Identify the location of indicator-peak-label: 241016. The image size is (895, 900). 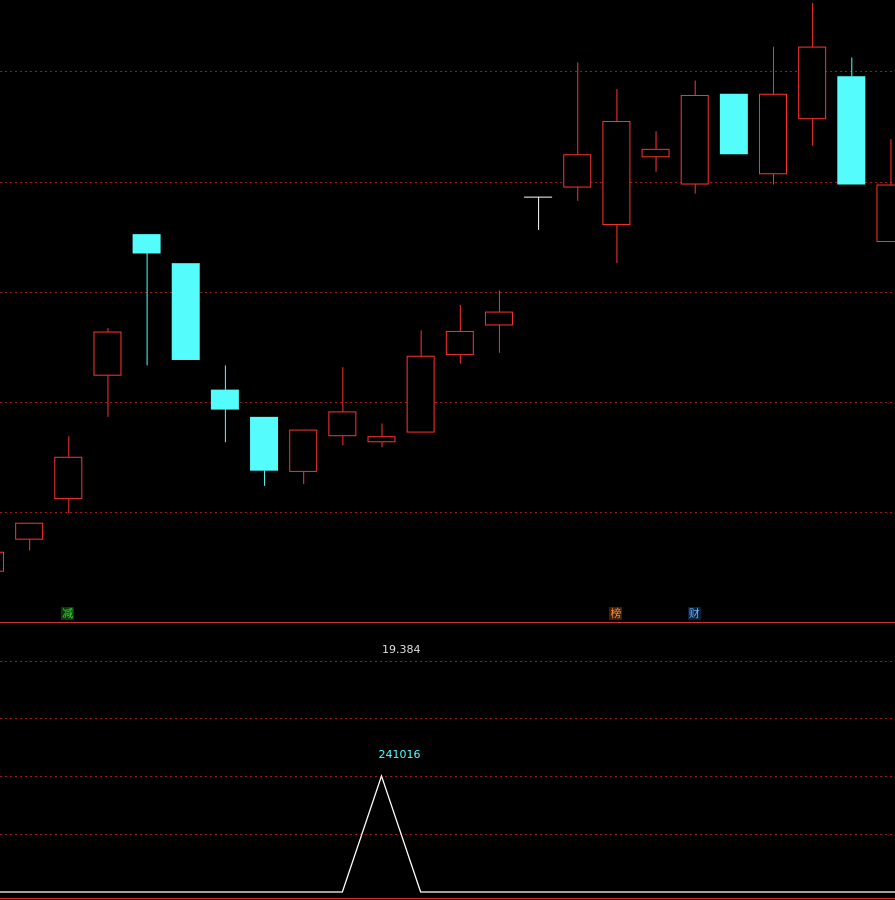
(399, 754).